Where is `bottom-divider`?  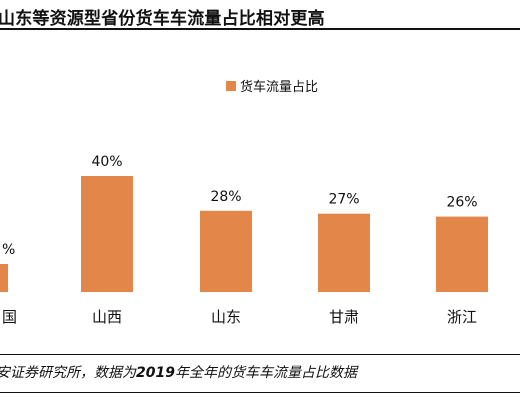
bottom-divider is located at coordinates (260, 392).